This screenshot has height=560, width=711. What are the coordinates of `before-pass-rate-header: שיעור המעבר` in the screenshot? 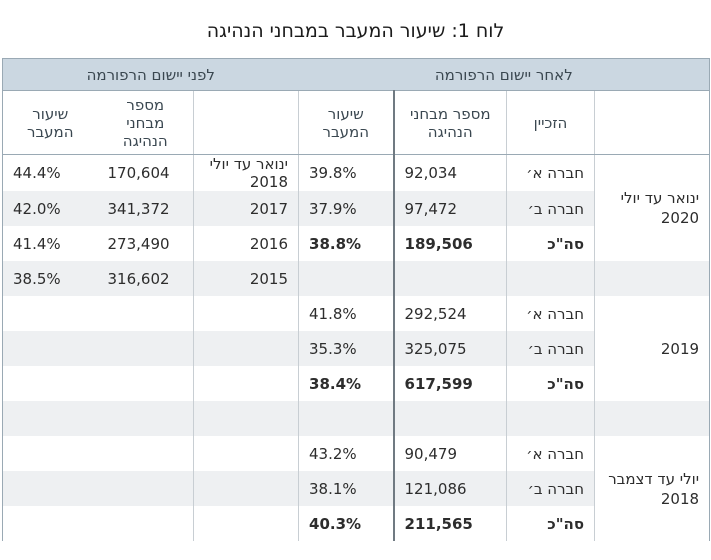 It's located at (50, 122).